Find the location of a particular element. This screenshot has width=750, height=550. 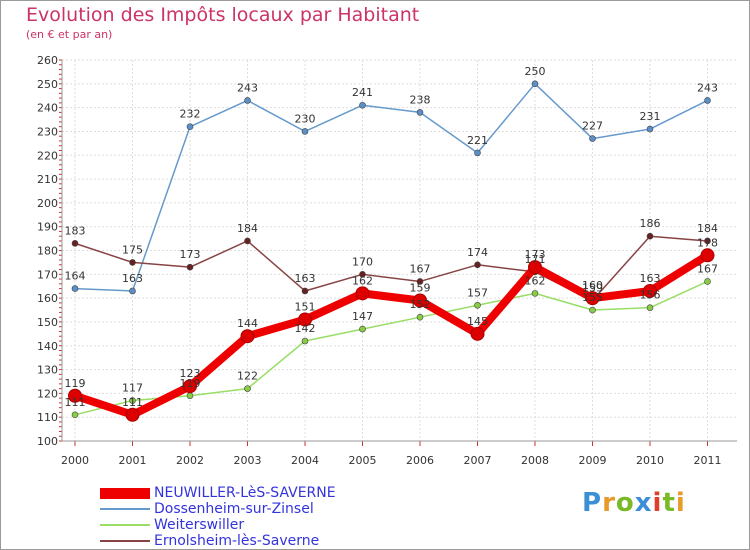

y-tick-label: 180 is located at coordinates (47, 251).